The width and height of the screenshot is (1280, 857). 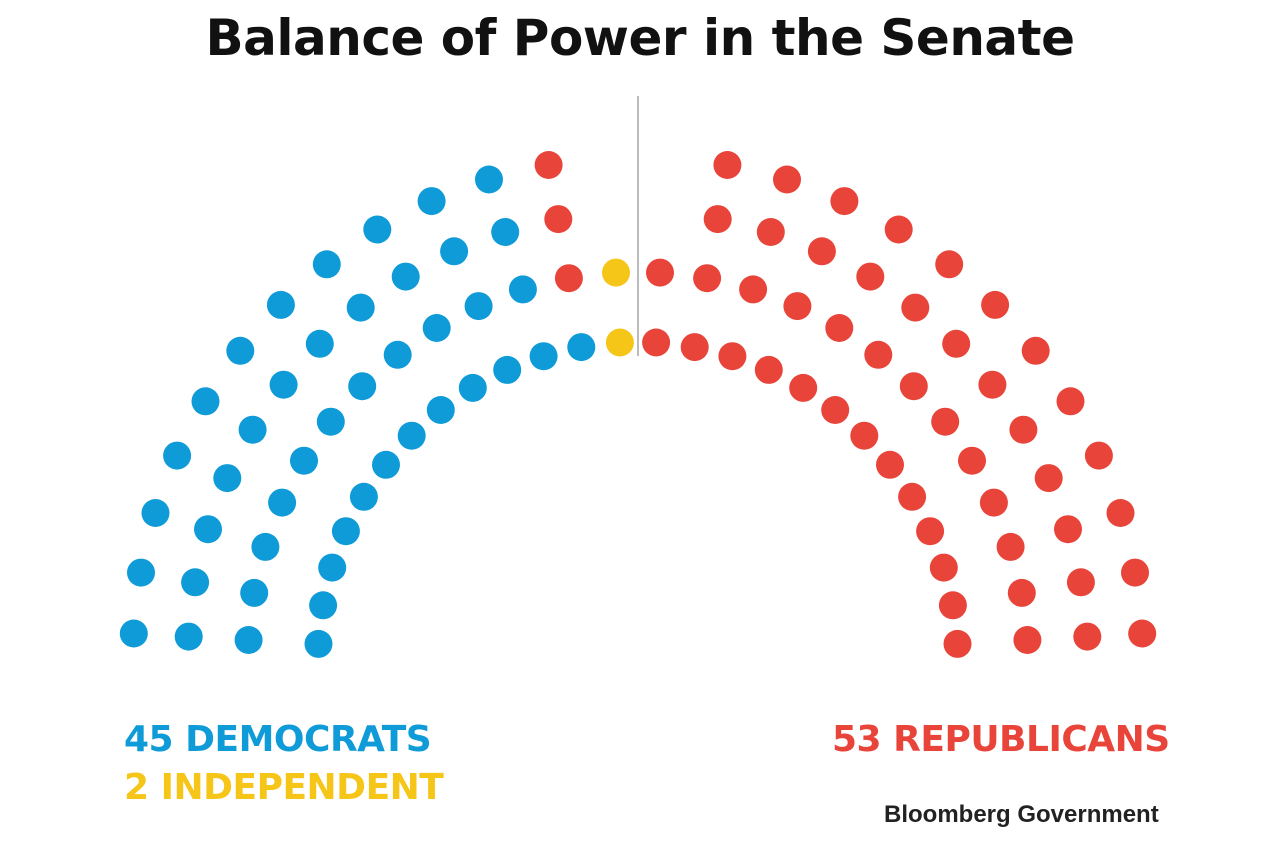 What do you see at coordinates (640, 38) in the screenshot?
I see `chart-title: Balance of Power in the Senate` at bounding box center [640, 38].